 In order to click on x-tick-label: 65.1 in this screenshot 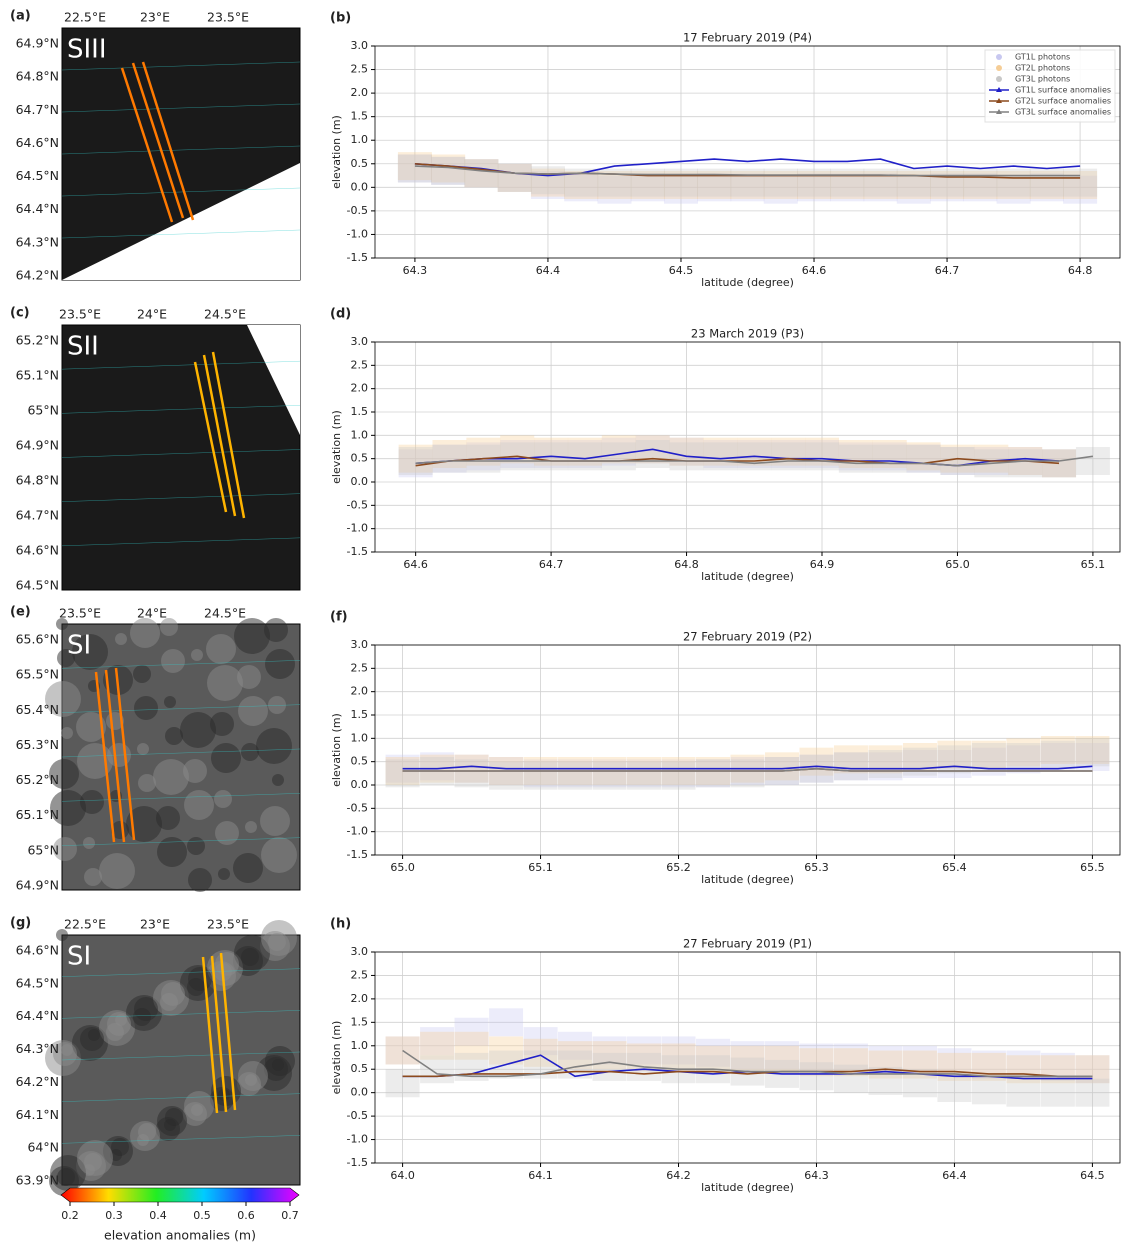, I will do `click(540, 867)`.